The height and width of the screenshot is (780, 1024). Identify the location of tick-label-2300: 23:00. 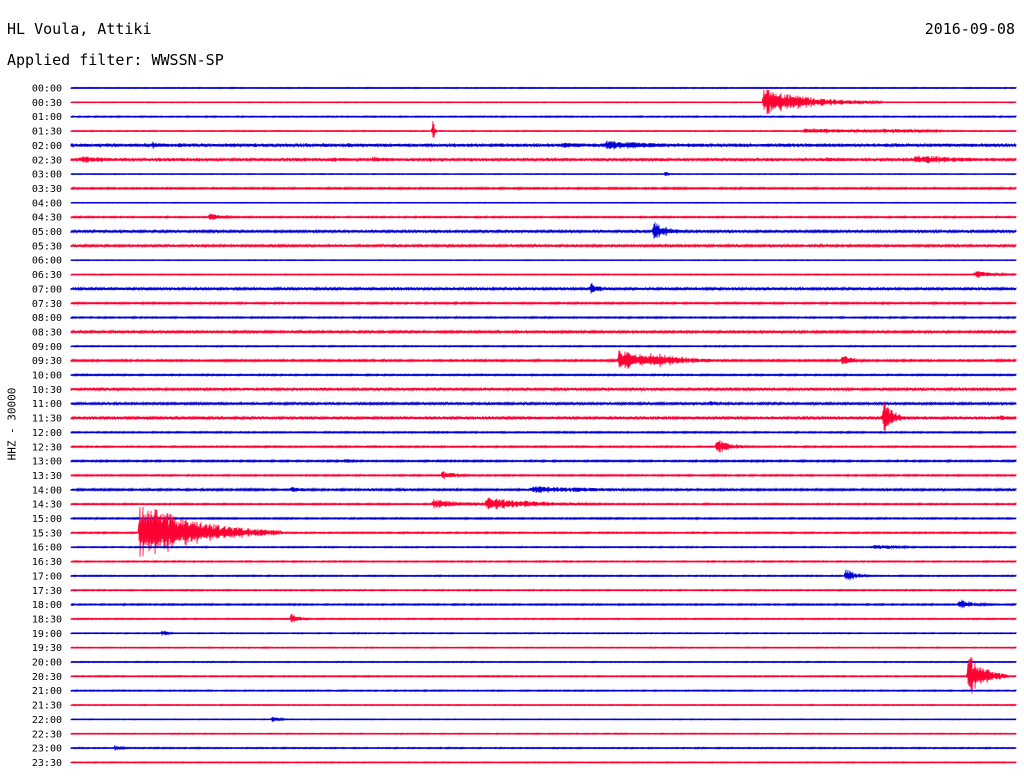
(47, 749).